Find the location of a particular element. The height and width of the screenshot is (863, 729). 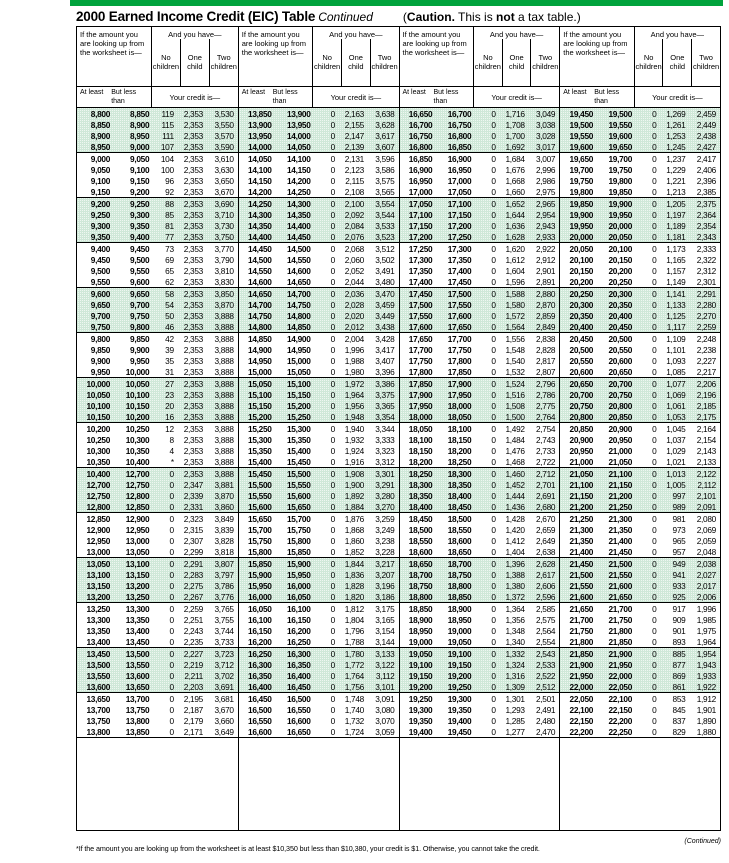

table-row: 17,800 17,850 0 1,532 2,807 is located at coordinates (480, 371).